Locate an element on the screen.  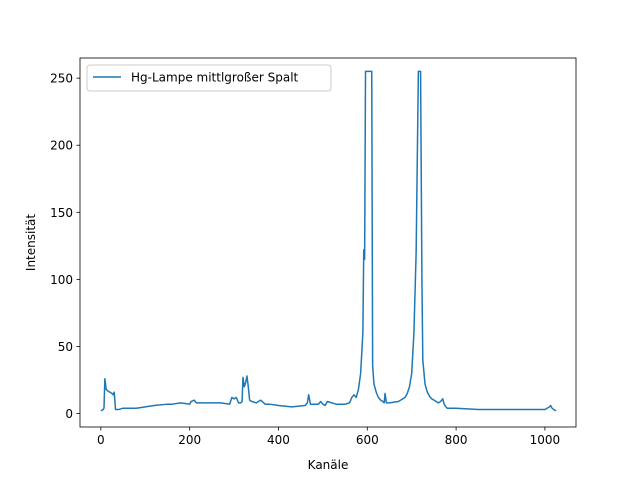
y-tick-label: 250 is located at coordinates (61, 79).